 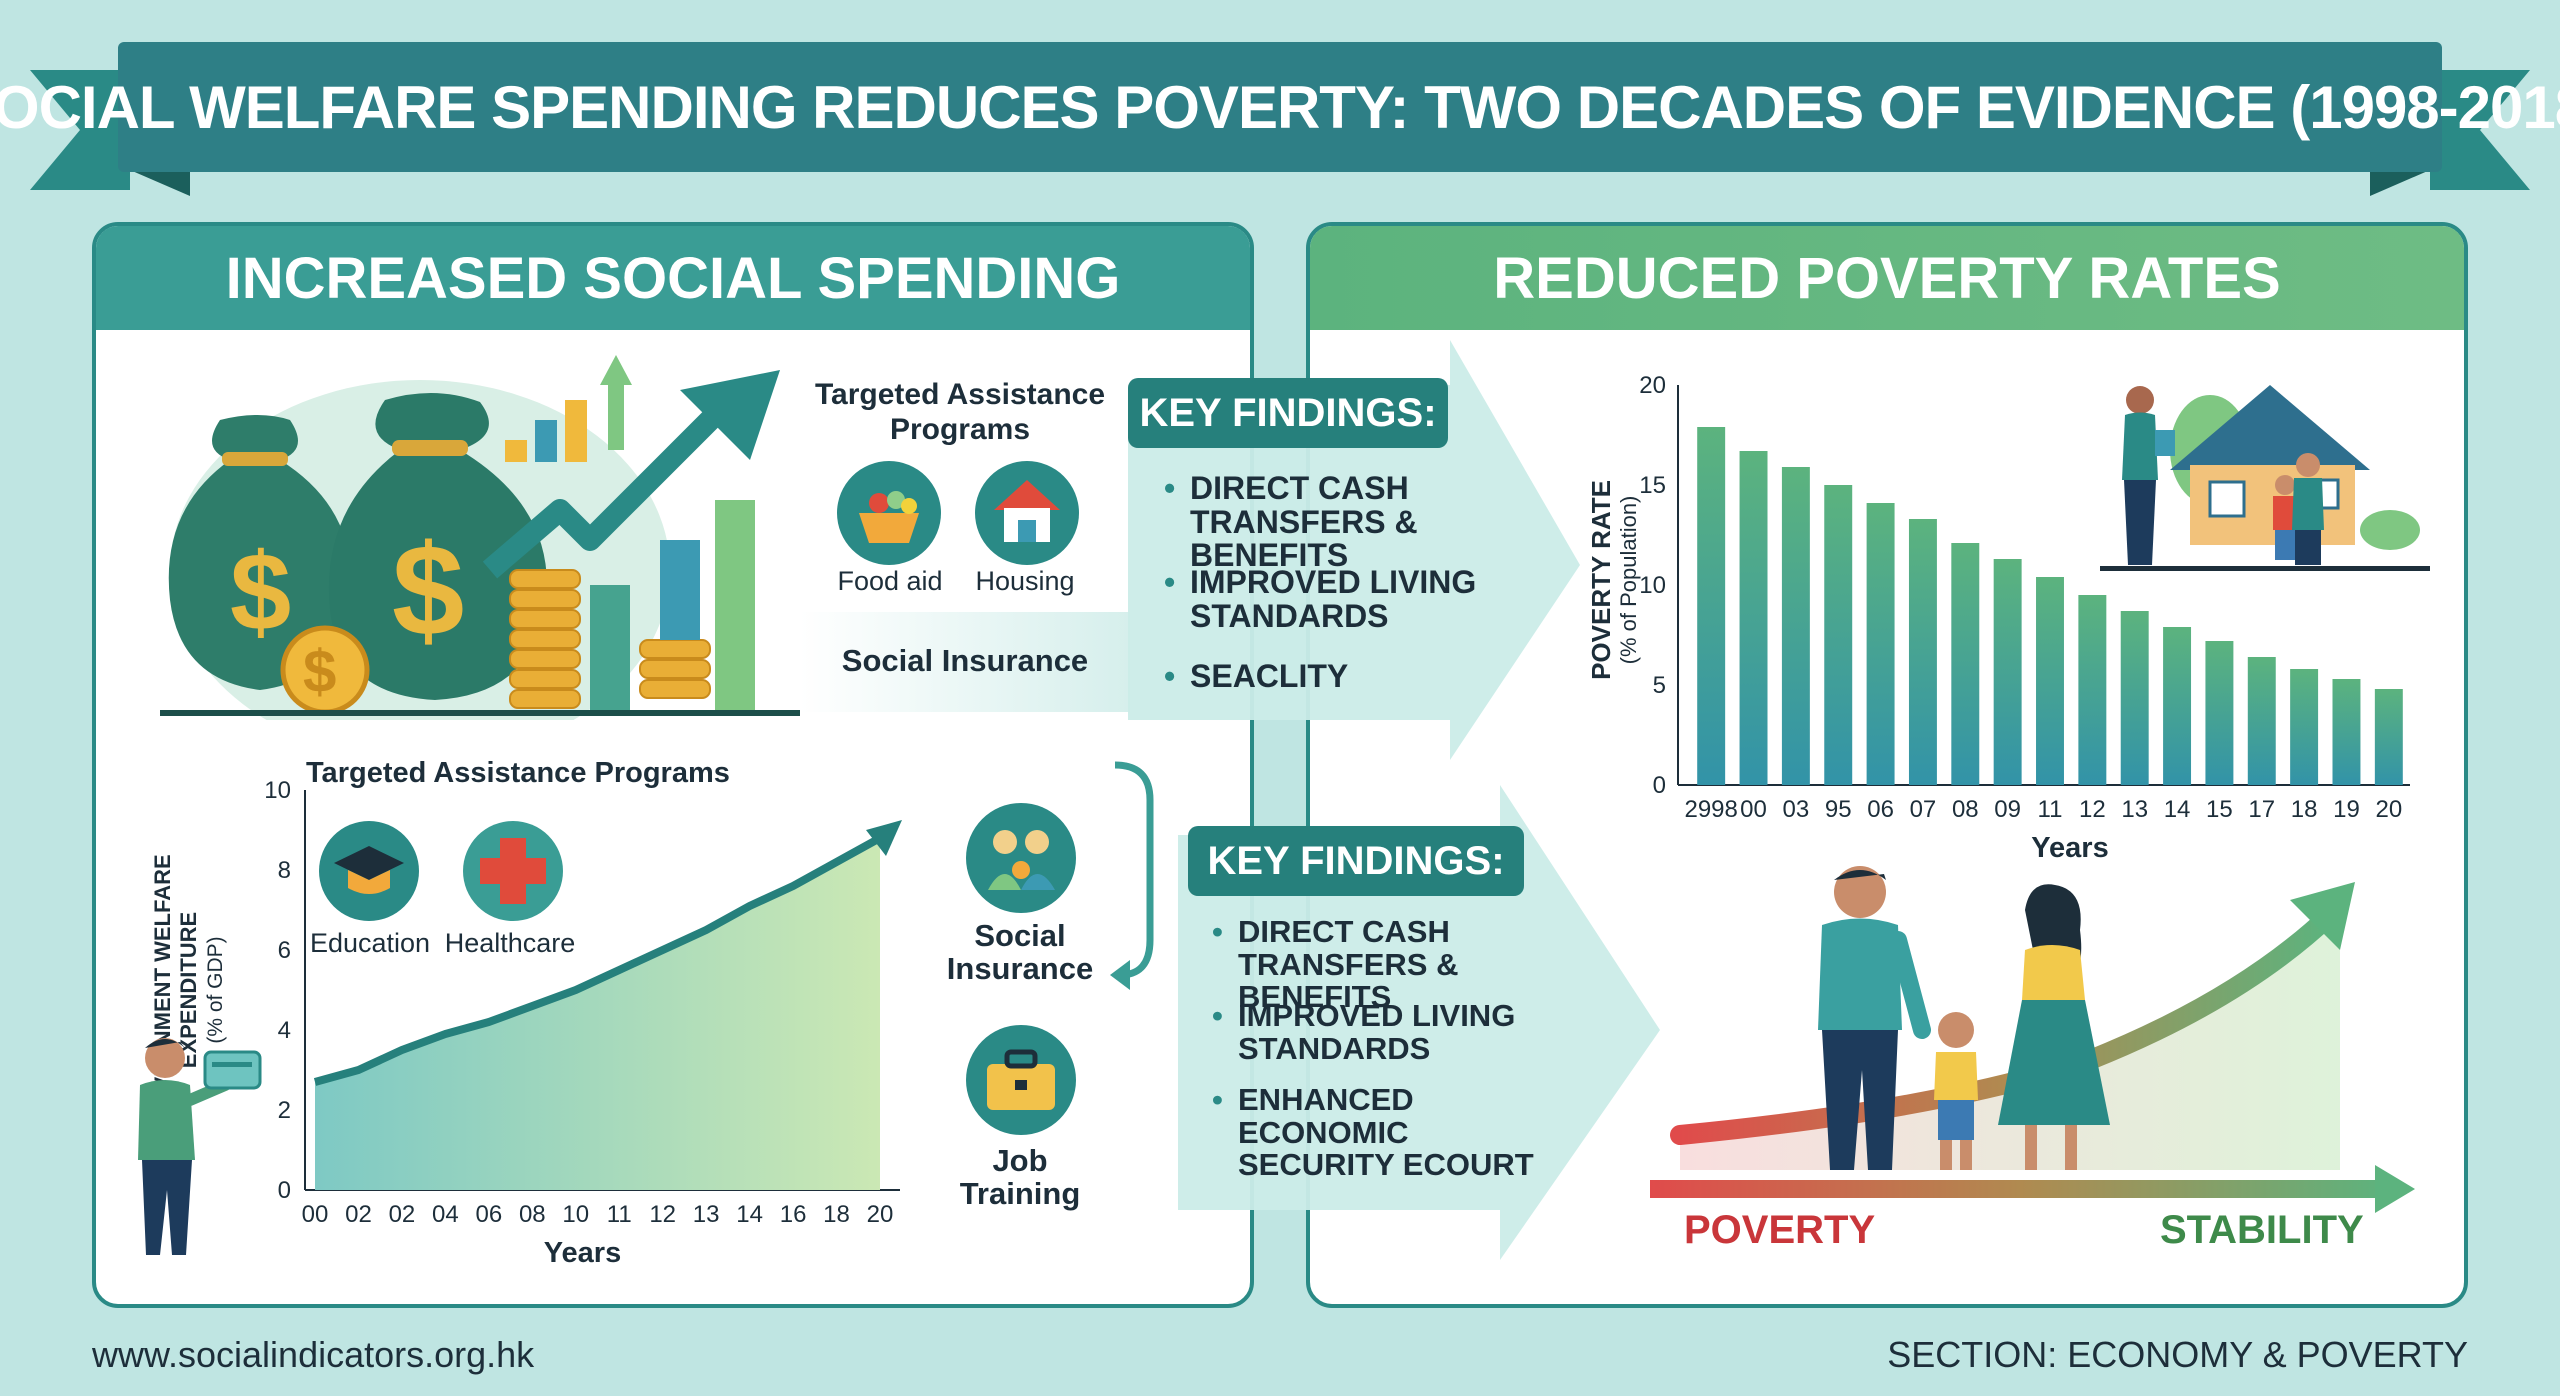 I want to click on chart1-ytick: 4, so click(x=284, y=1030).